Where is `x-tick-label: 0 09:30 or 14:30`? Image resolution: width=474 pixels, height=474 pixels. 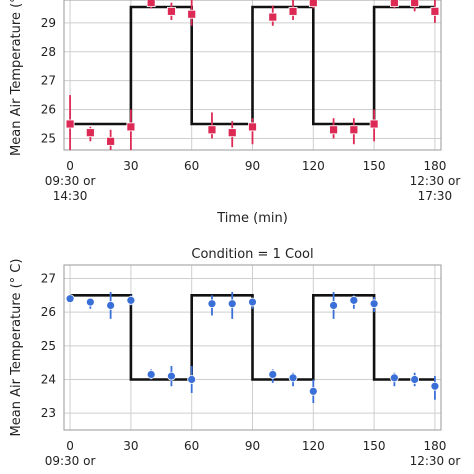
x-tick-label: 0 09:30 or 14:30 is located at coordinates (70, 181).